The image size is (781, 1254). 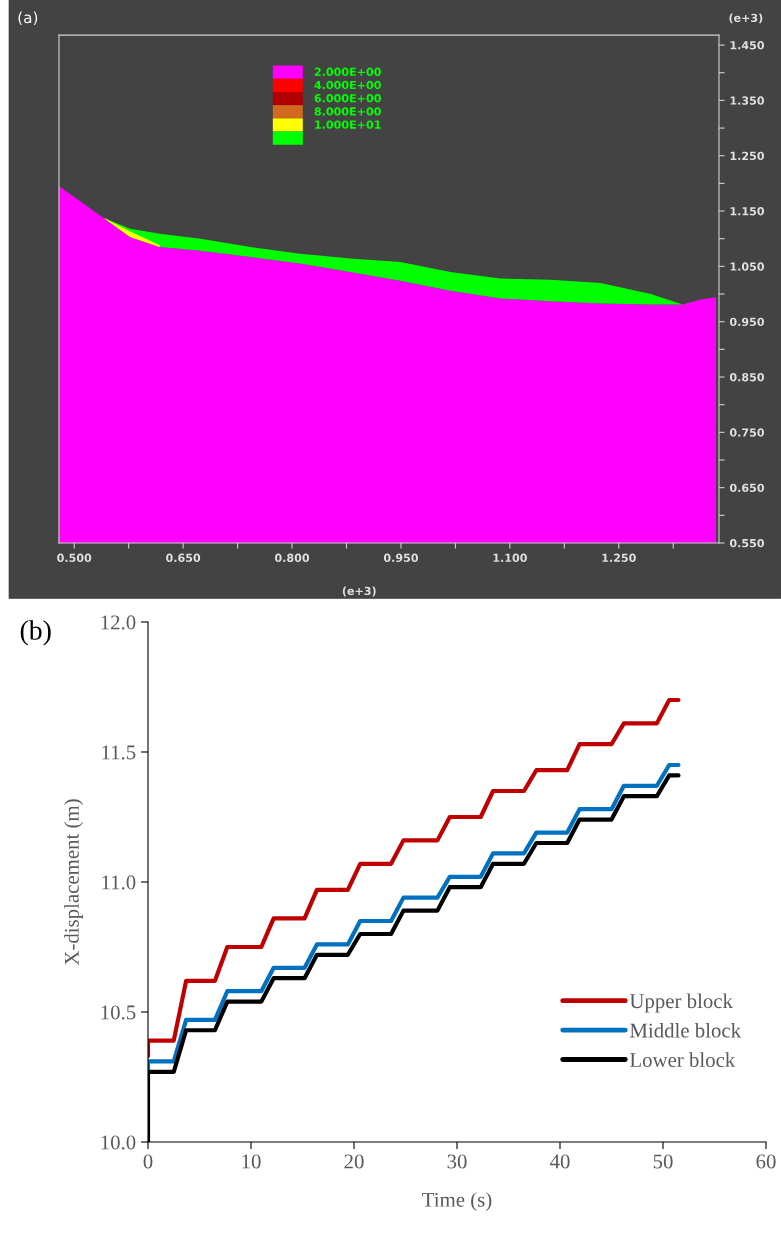 I want to click on y-tick-label: 10.5, so click(x=118, y=1012).